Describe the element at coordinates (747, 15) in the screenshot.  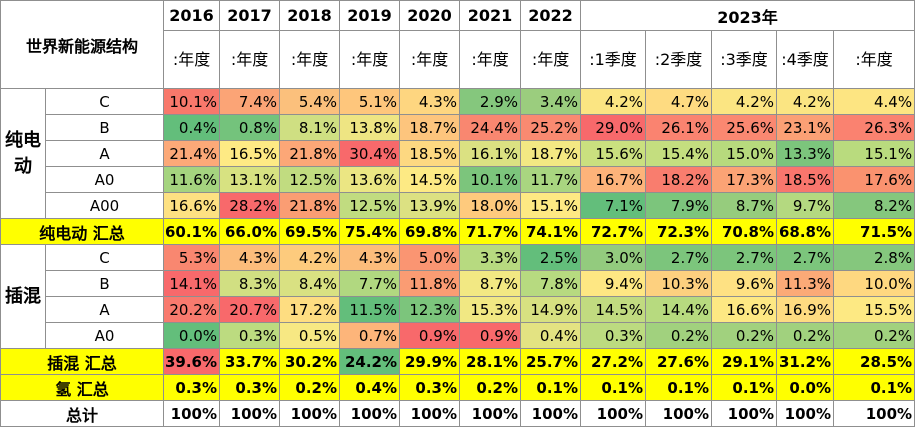
I see `year-header-2023: 2023年` at that location.